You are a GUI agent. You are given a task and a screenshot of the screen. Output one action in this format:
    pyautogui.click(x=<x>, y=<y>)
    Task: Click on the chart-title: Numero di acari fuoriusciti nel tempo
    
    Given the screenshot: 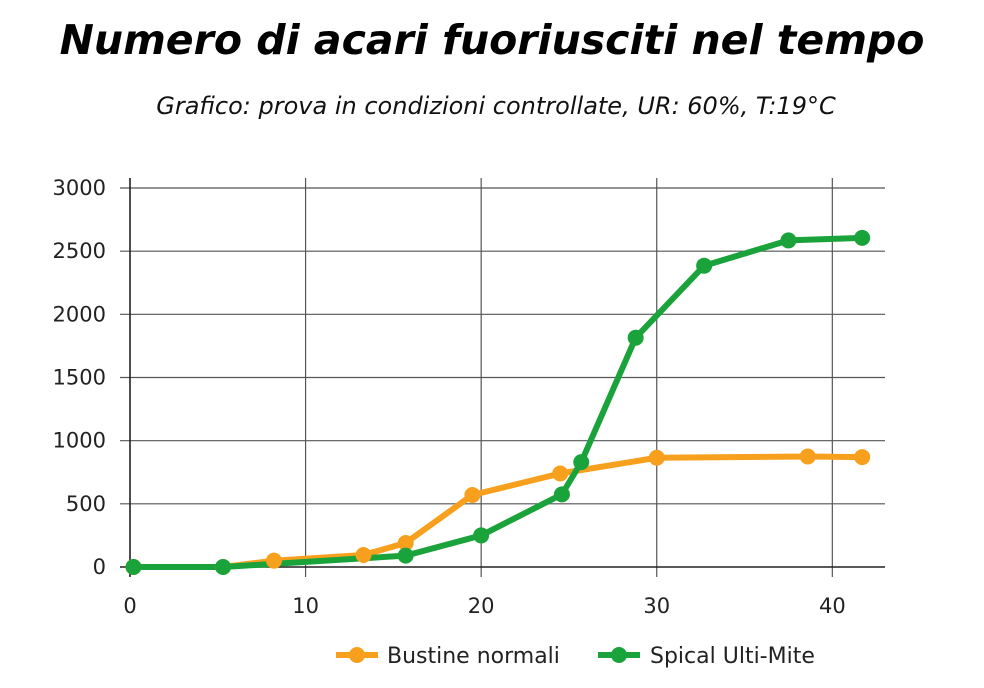 What is the action you would take?
    pyautogui.click(x=492, y=40)
    